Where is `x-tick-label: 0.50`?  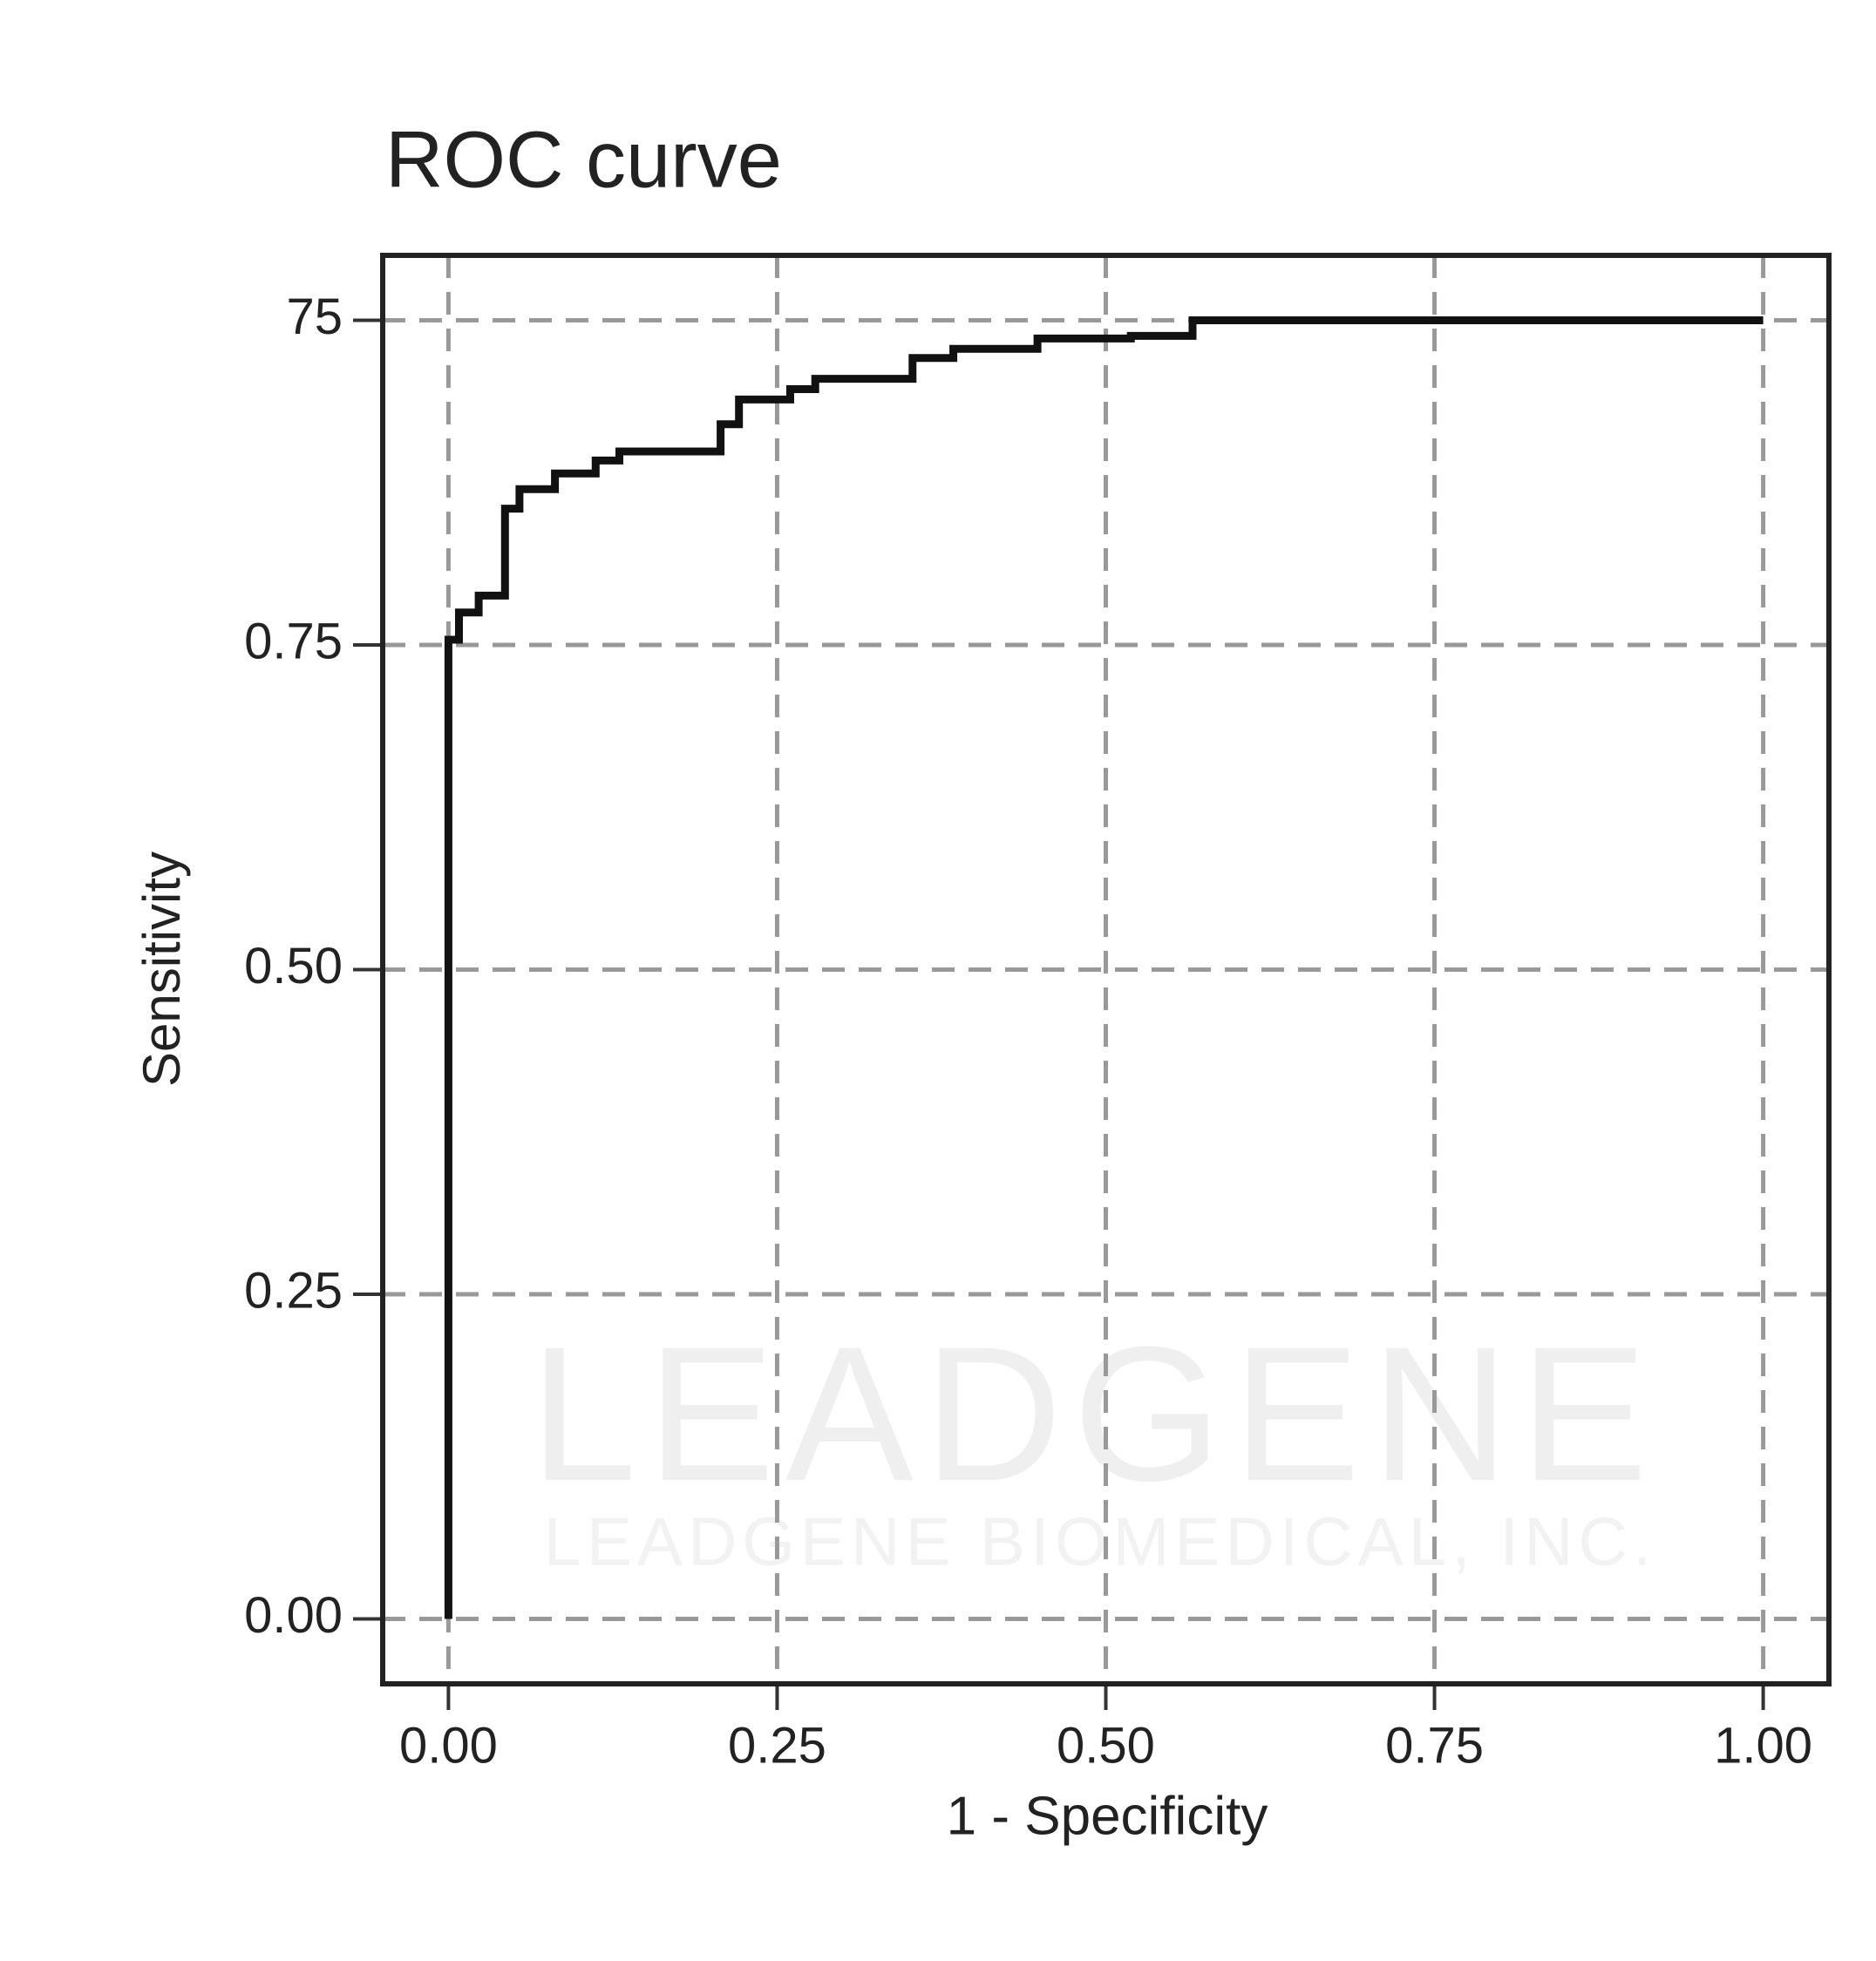 x-tick-label: 0.50 is located at coordinates (1106, 1745).